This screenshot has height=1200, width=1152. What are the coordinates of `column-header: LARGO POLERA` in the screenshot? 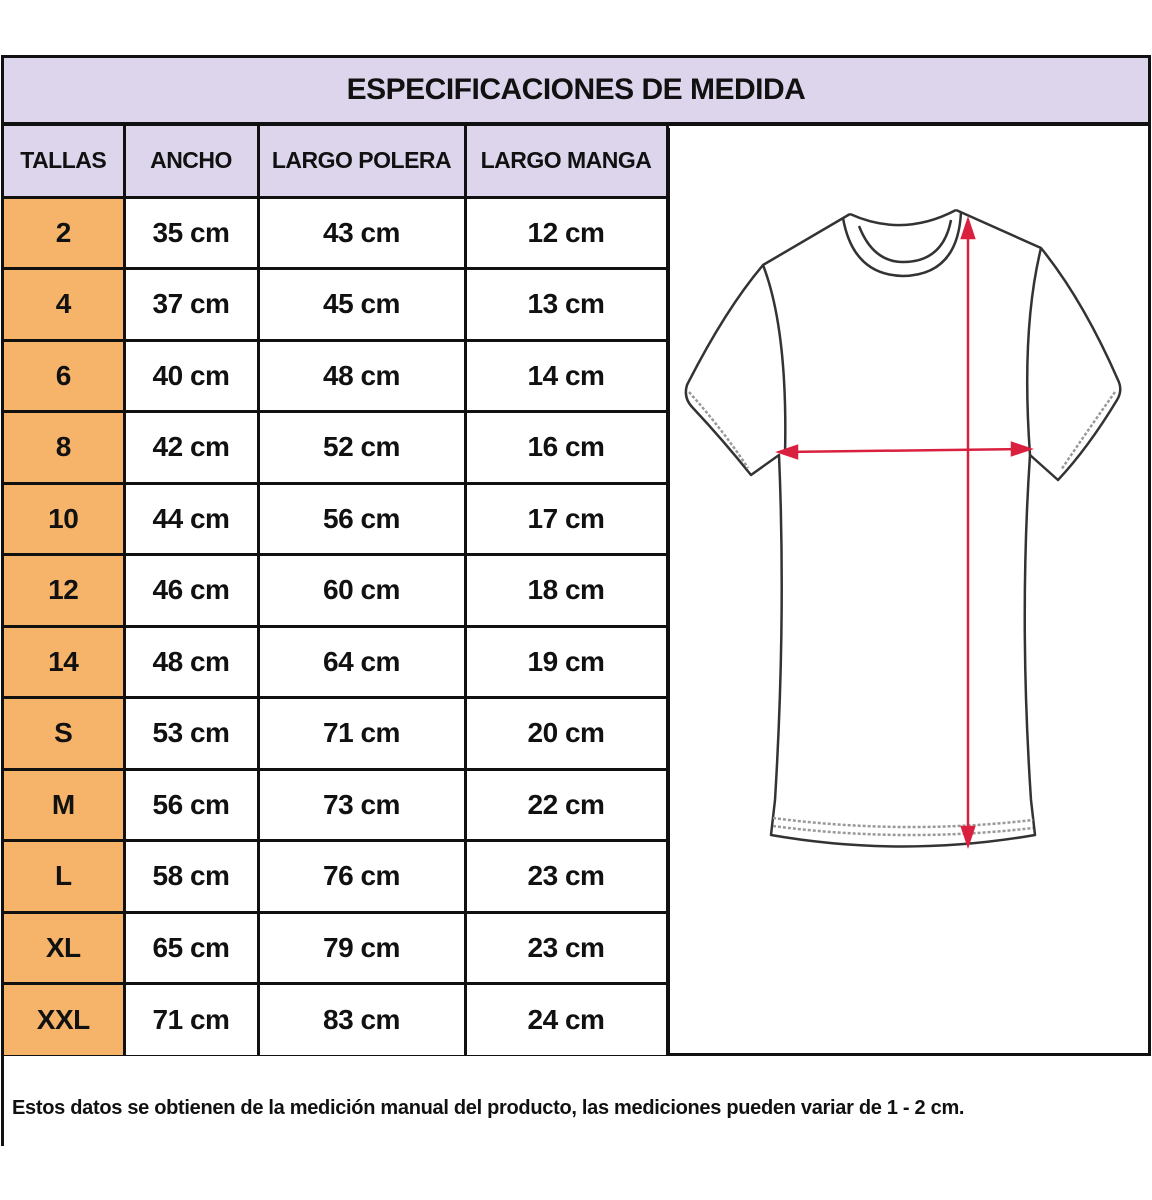 It's located at (361, 162).